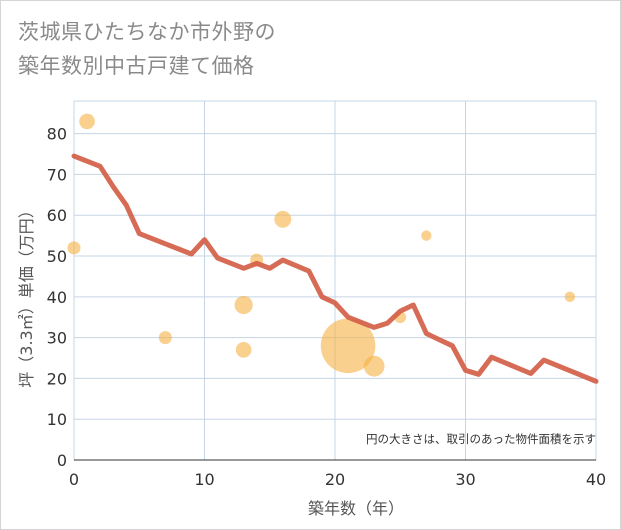  Describe the element at coordinates (57, 174) in the screenshot. I see `y-tick-label: 70` at that location.